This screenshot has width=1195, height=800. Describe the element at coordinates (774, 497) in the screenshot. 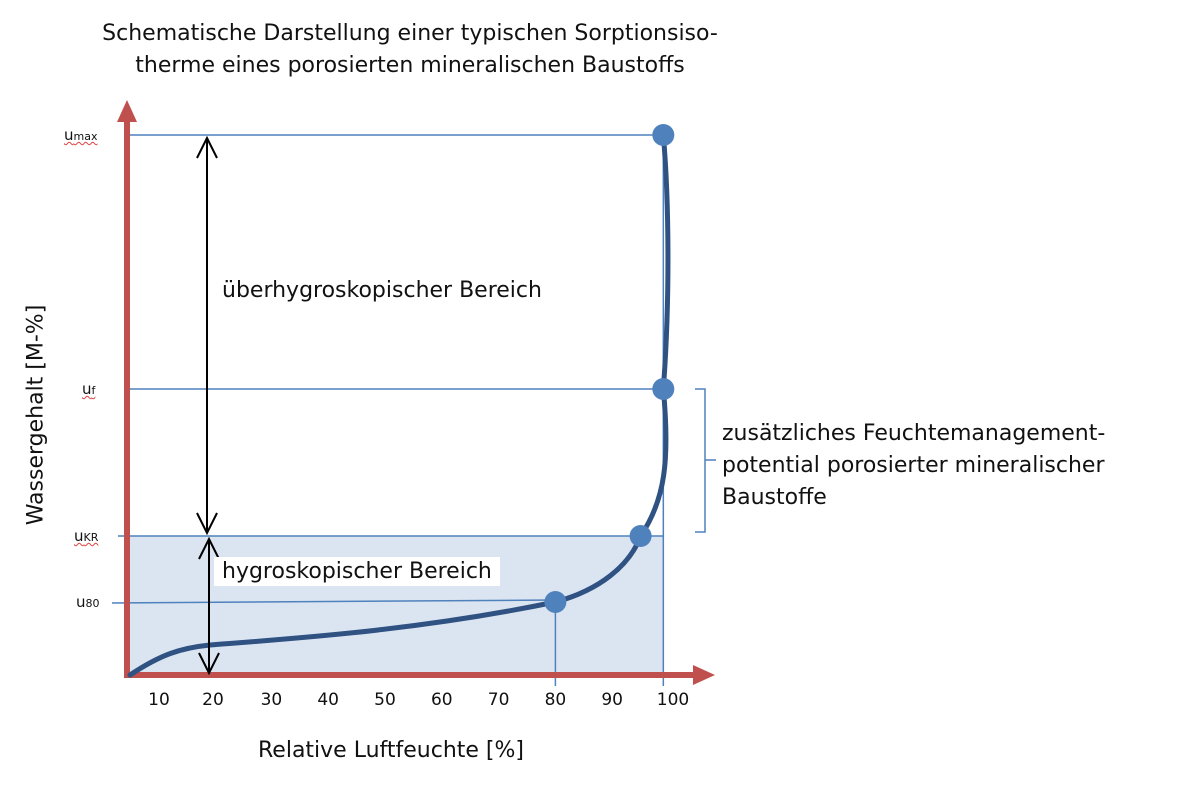

I see `bracket-line-3: Baustoffe` at that location.